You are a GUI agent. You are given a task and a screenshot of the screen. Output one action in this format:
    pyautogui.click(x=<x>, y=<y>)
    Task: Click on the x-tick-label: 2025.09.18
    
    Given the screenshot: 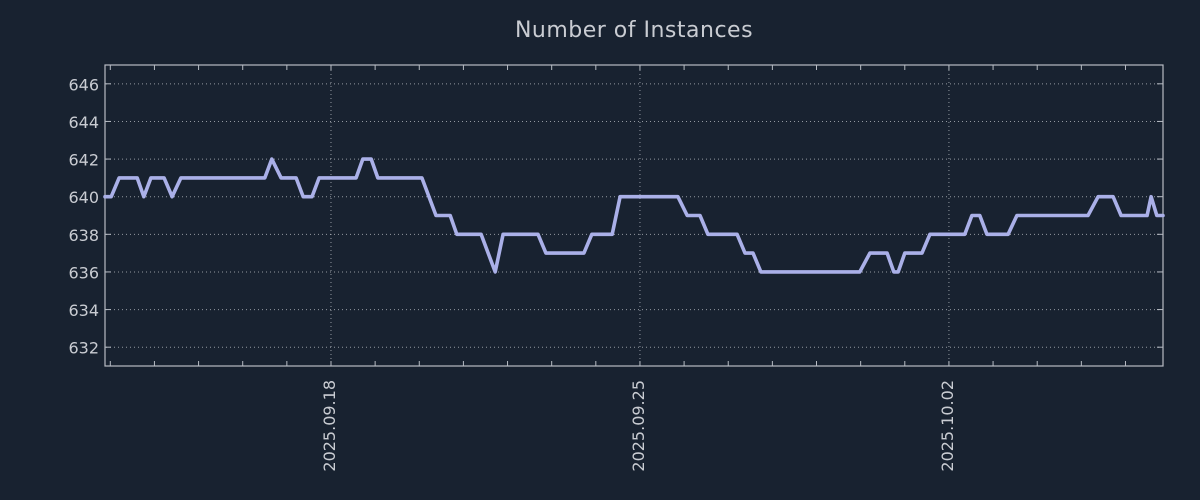 What is the action you would take?
    pyautogui.click(x=329, y=426)
    